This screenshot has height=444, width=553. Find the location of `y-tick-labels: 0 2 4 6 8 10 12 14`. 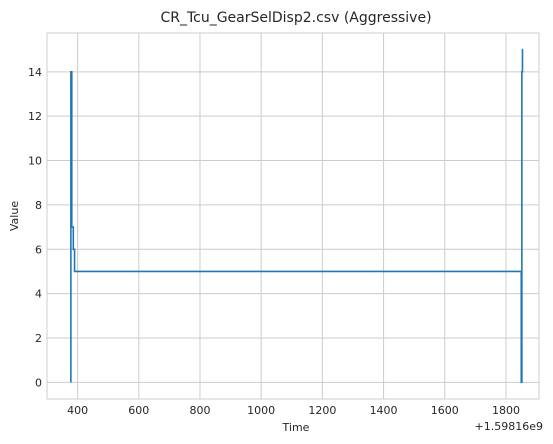

y-tick-labels: 0 2 4 6 8 10 12 14 is located at coordinates (35, 228).